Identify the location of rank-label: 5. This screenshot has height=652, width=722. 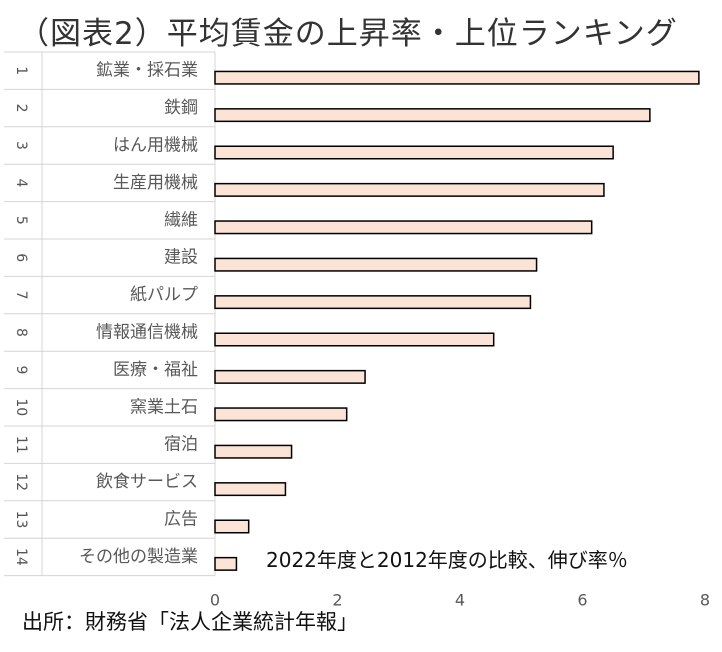
(21, 220).